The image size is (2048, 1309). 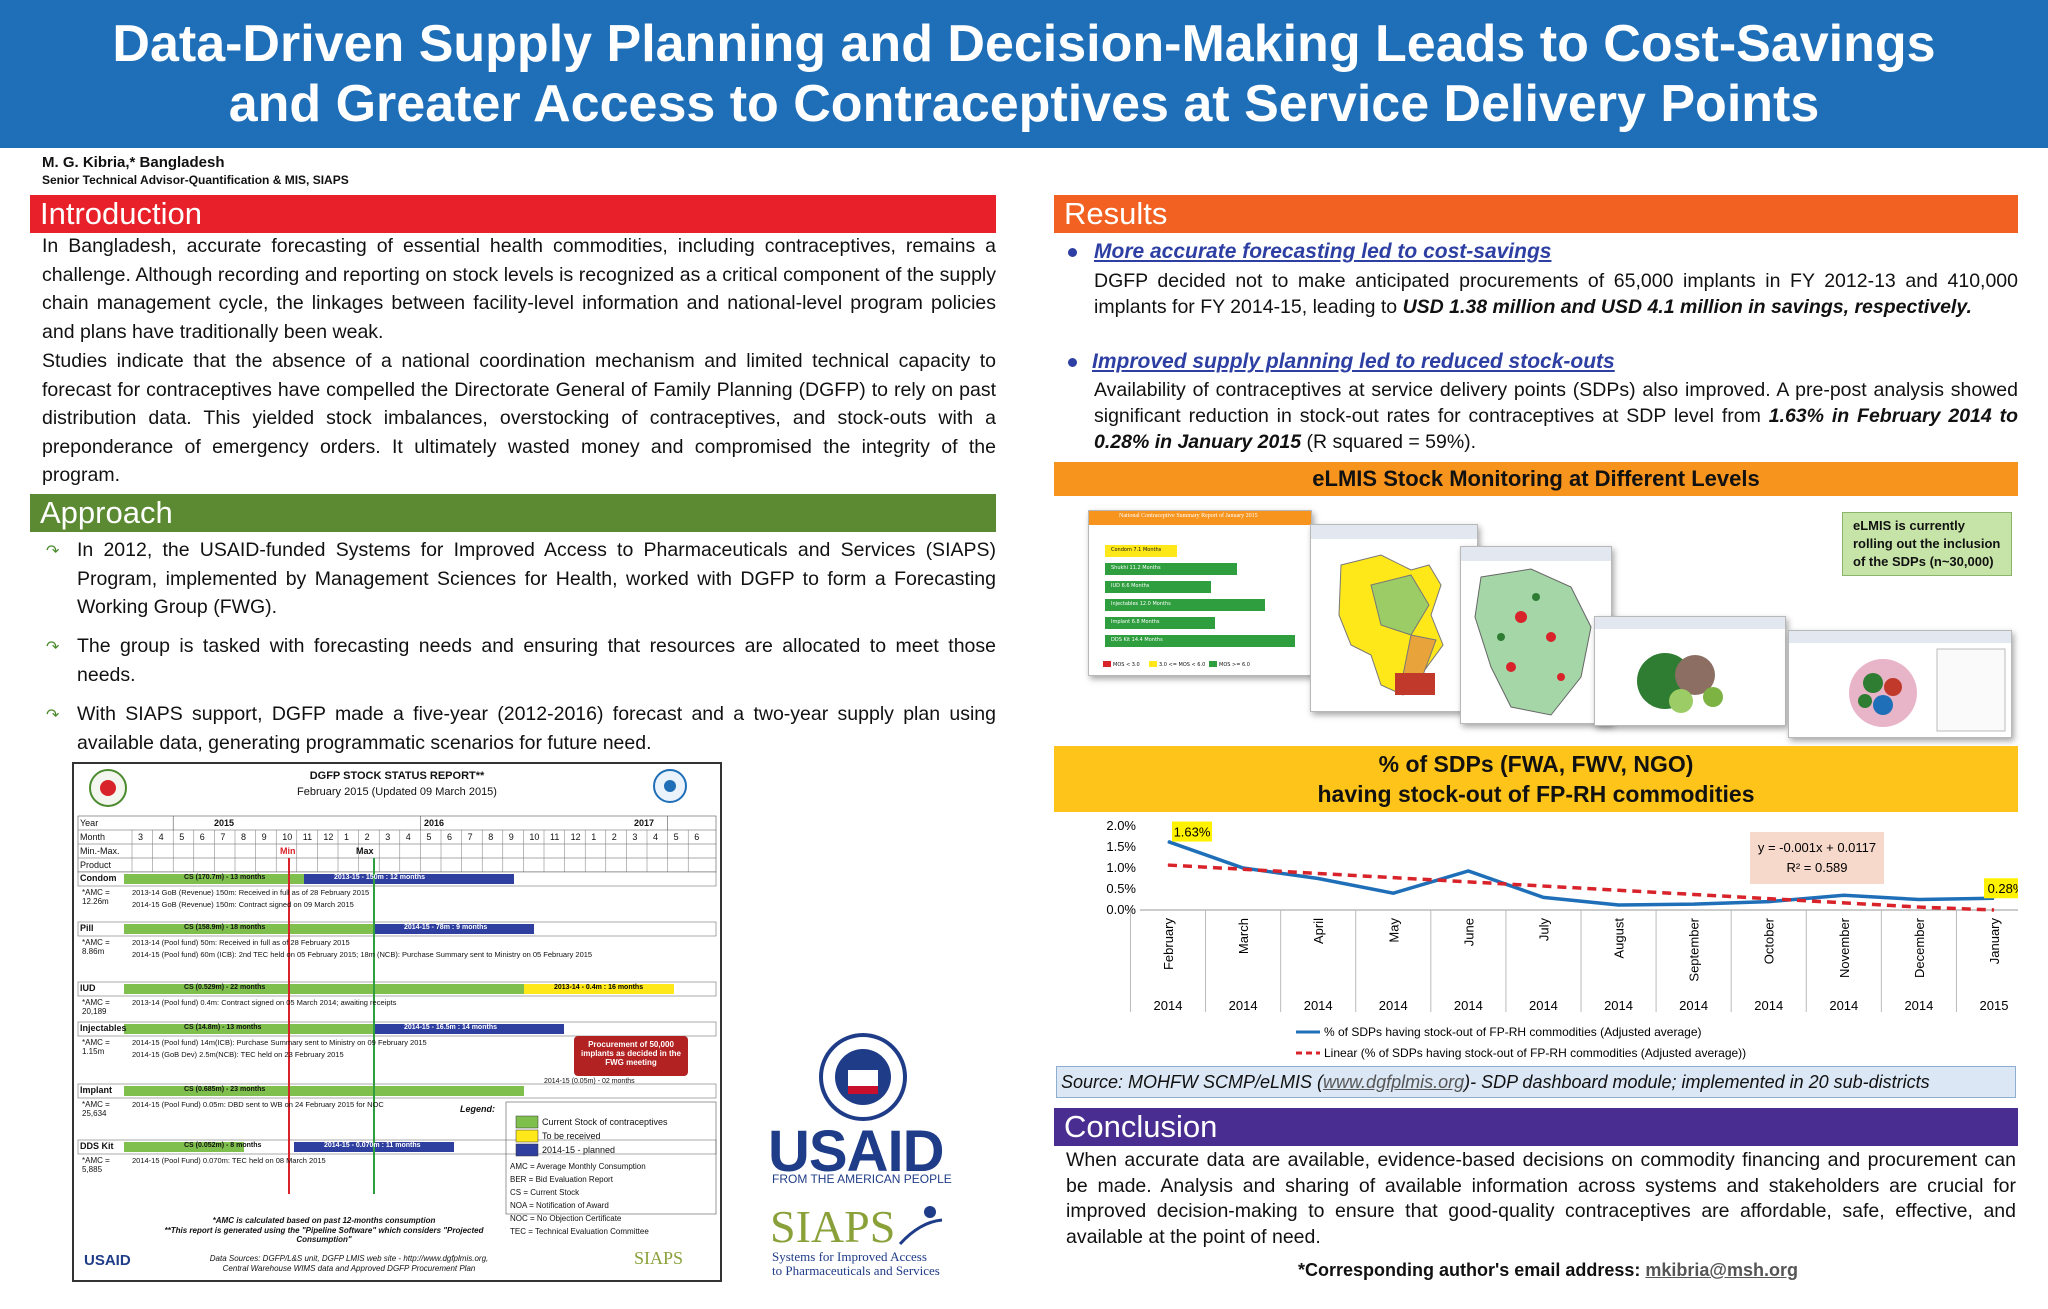 What do you see at coordinates (545, 1192) in the screenshot?
I see `abbrev-cs: CS = Current Stock` at bounding box center [545, 1192].